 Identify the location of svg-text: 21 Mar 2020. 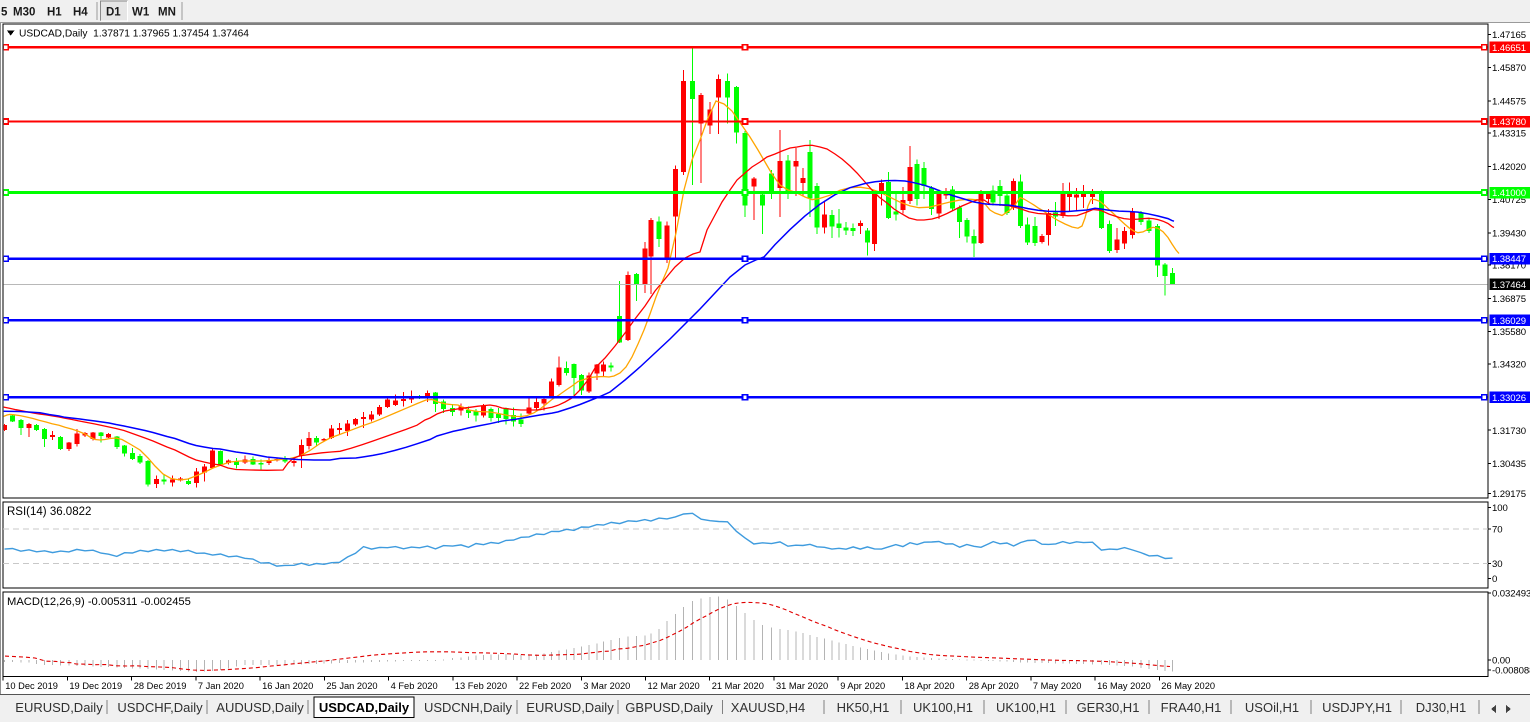
(738, 686).